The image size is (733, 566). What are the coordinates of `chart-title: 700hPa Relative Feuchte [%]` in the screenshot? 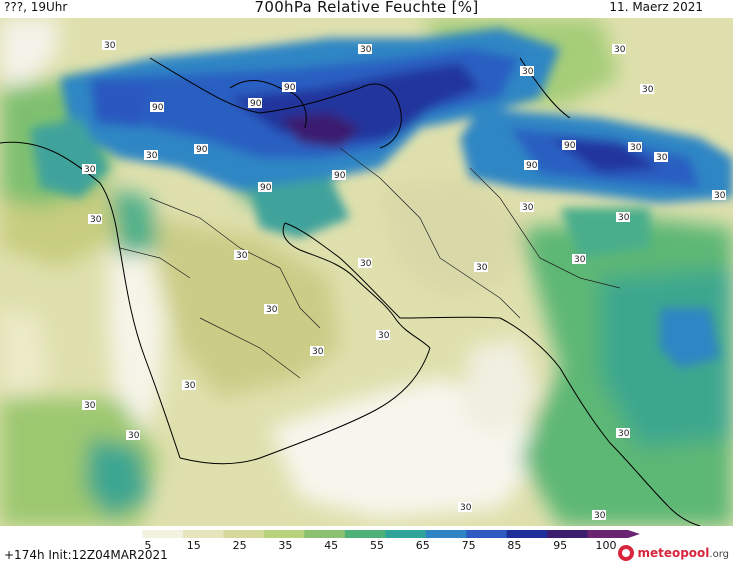 It's located at (366, 8).